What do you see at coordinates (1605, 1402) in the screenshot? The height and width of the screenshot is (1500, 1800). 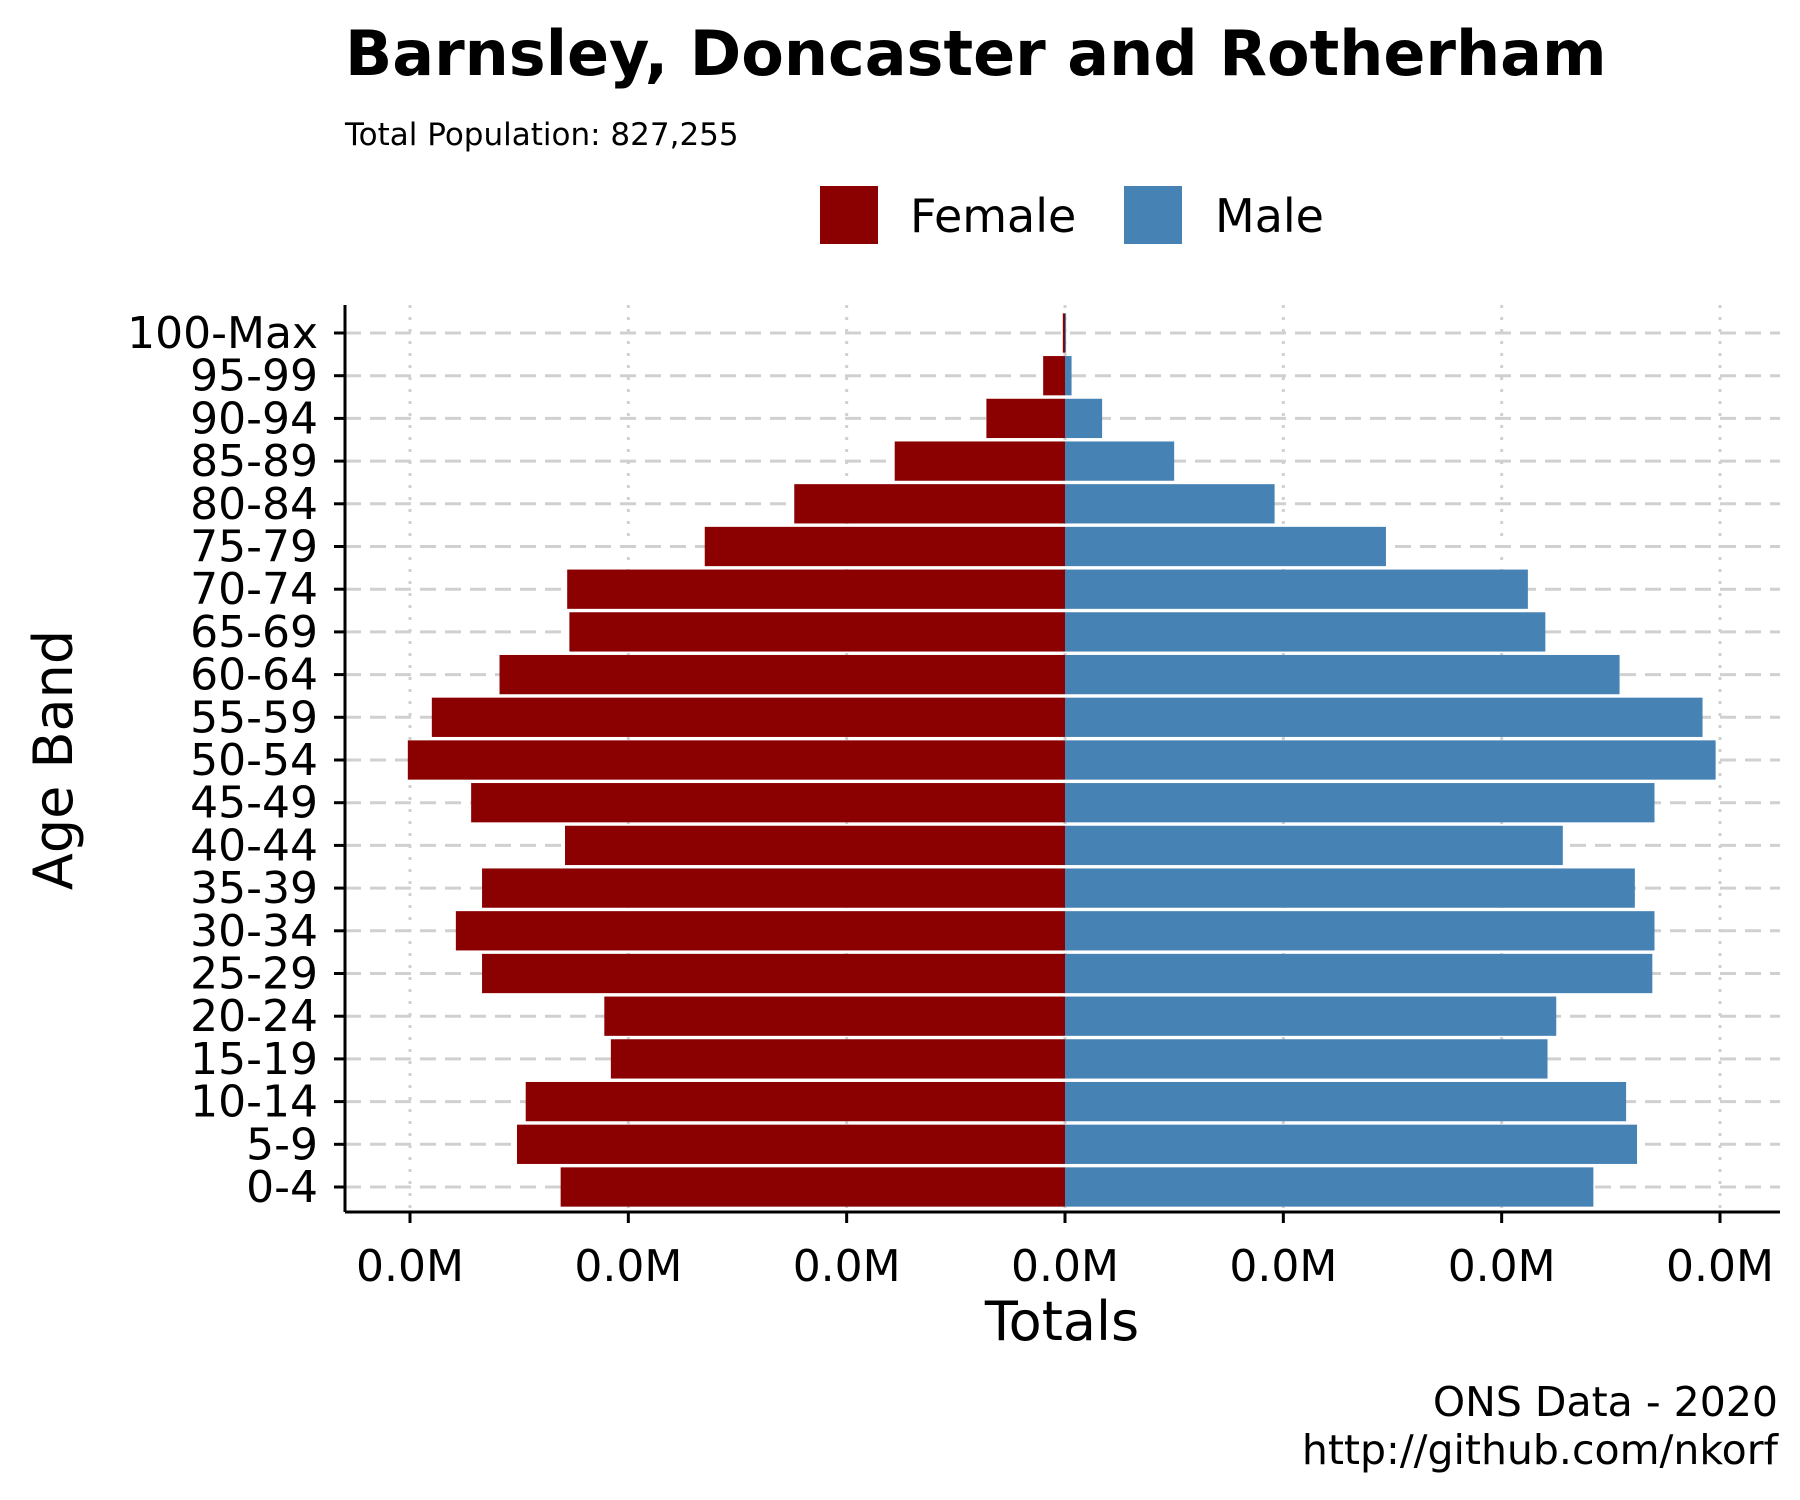 I see `caption-source: ONS Data - 2020` at bounding box center [1605, 1402].